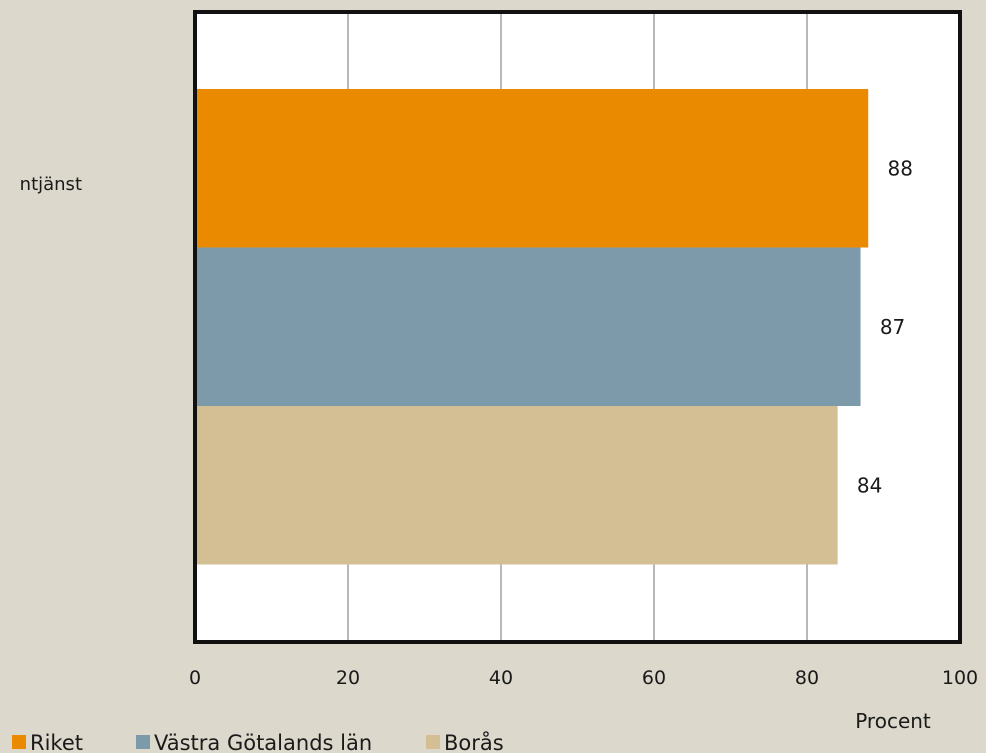 The image size is (986, 753). I want to click on category-label: ntjänst, so click(51, 184).